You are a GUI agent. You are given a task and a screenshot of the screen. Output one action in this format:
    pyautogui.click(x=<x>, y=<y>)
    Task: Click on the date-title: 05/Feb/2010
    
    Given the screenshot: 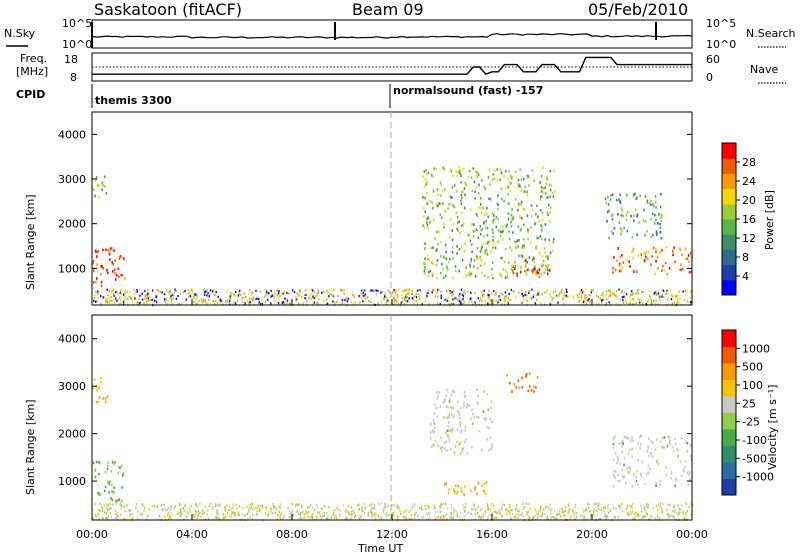 What is the action you would take?
    pyautogui.click(x=638, y=9)
    